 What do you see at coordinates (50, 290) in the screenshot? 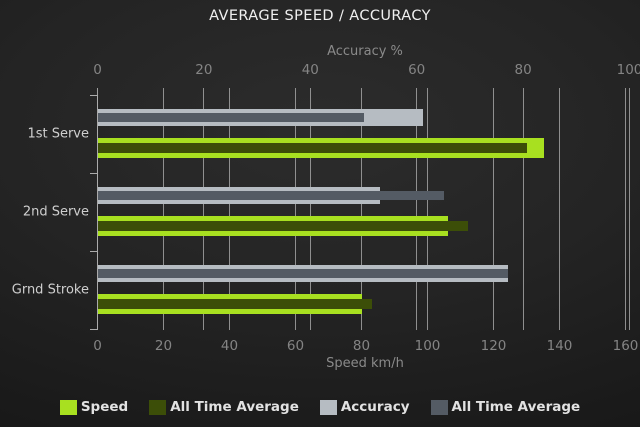
I see `category-label-3: Grnd Stroke` at bounding box center [50, 290].